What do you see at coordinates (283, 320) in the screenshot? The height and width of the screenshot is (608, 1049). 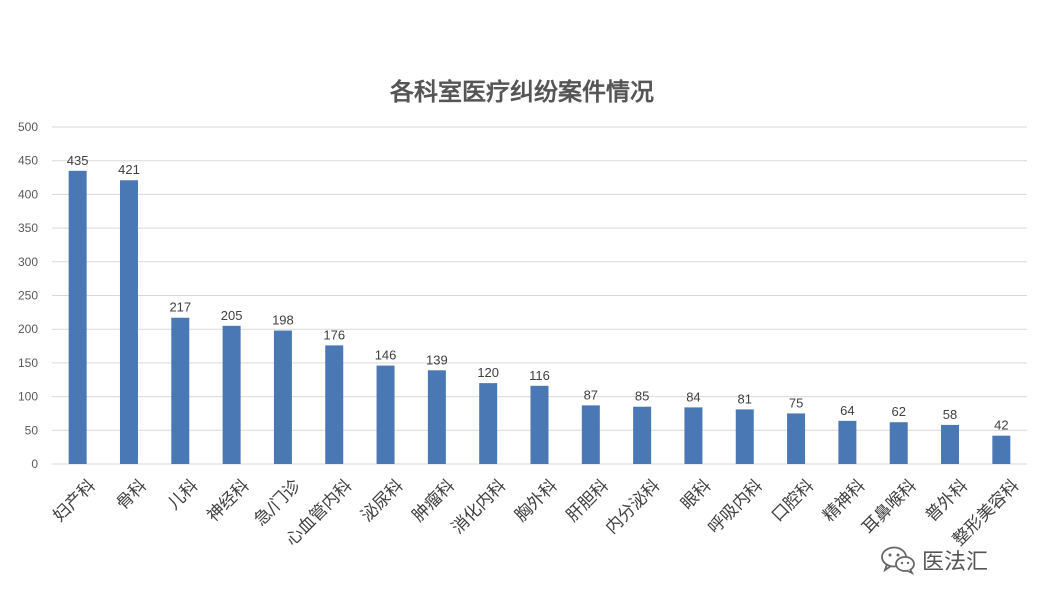 I see `data-label: 198` at bounding box center [283, 320].